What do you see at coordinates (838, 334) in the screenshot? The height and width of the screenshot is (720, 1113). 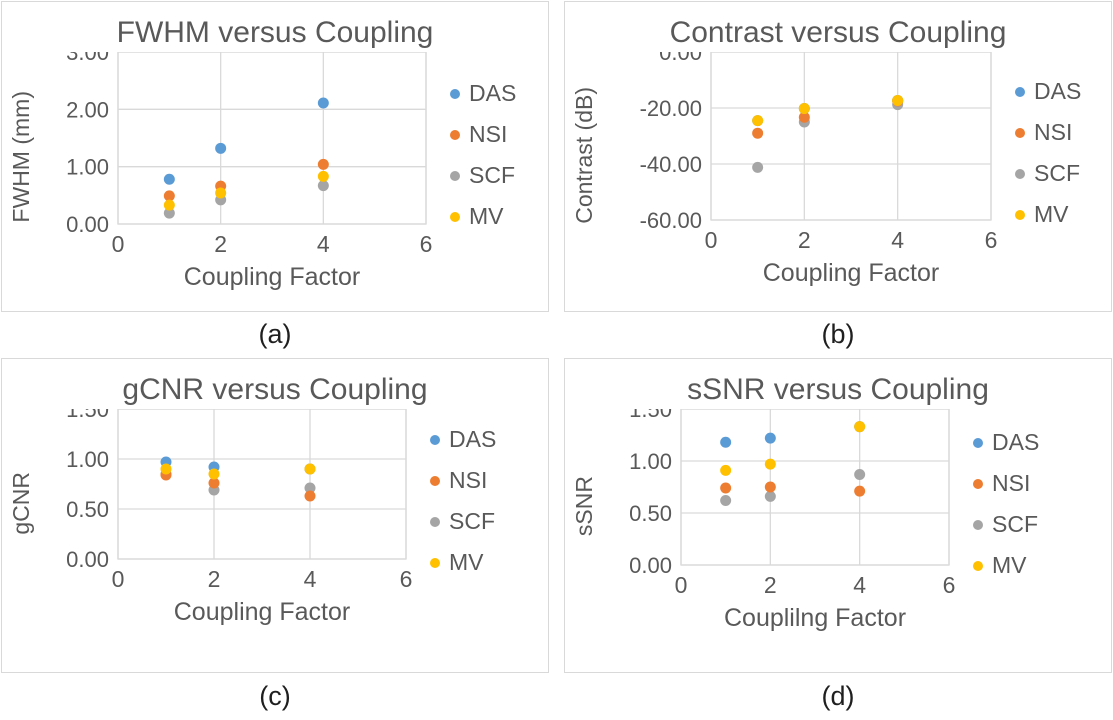 I see `panel-caption-b: (b)` at bounding box center [838, 334].